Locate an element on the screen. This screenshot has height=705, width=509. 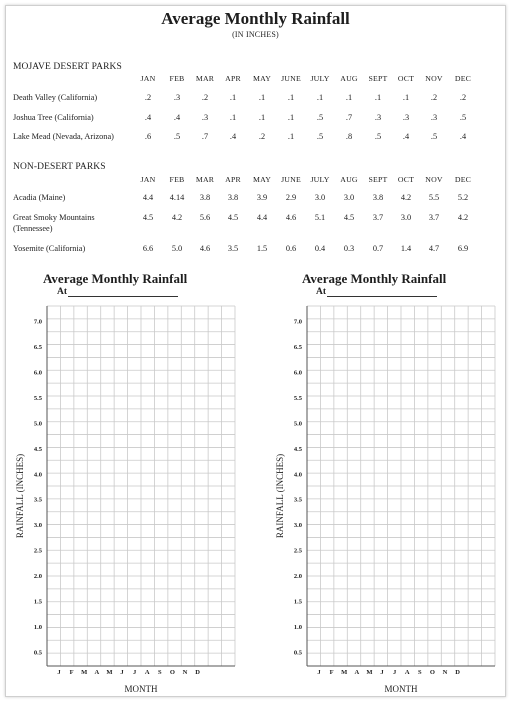
chart-left-x-tick-label: F is located at coordinates (72, 672).